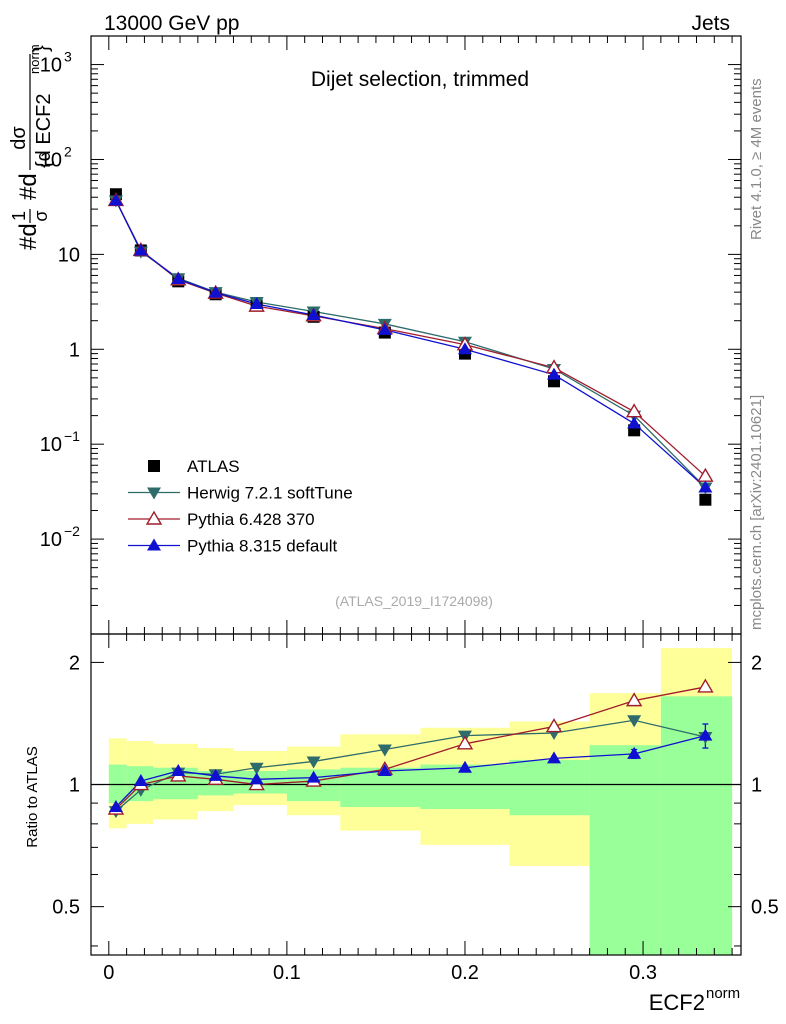 Image resolution: width=786 pixels, height=1024 pixels. Describe the element at coordinates (51, 160) in the screenshot. I see `main-ytick-label-1: 10` at that location.